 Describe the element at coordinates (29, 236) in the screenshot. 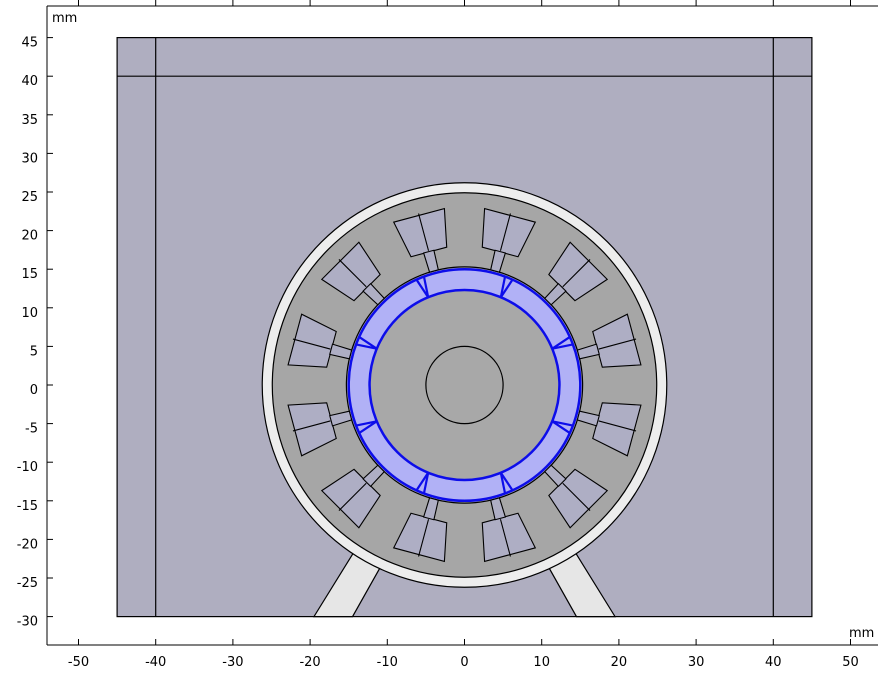

I see `y-tick-label: 20` at that location.